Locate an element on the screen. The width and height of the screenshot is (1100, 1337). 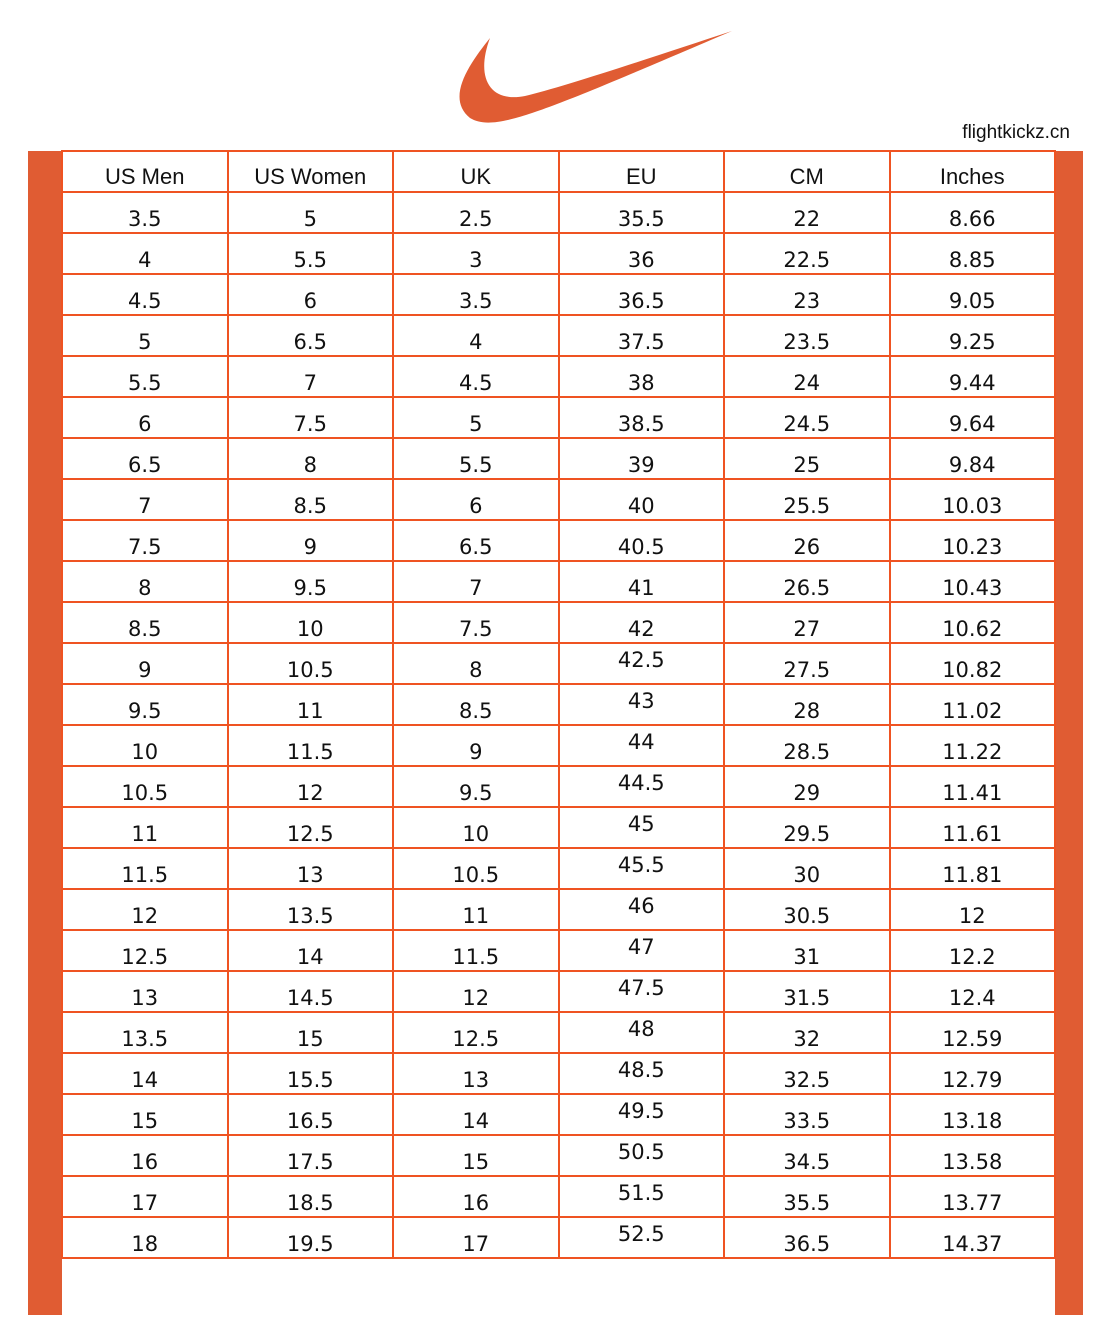
table-cell: 11.02 is located at coordinates (972, 704).